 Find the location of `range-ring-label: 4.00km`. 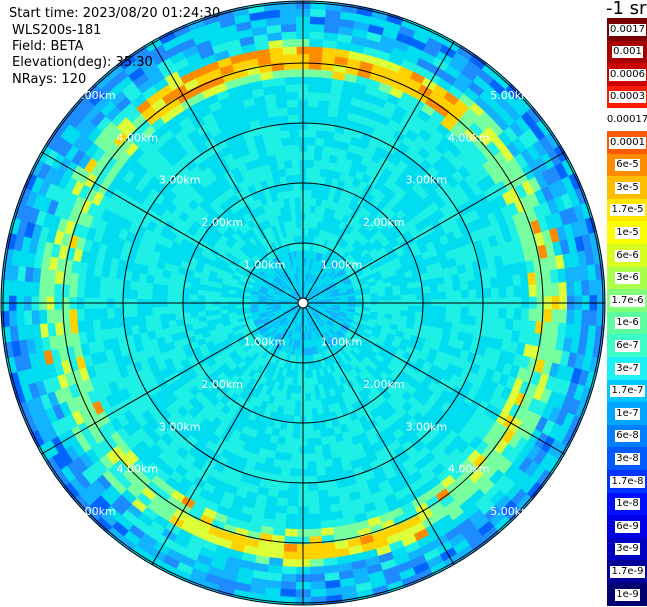

range-ring-label: 4.00km is located at coordinates (469, 469).